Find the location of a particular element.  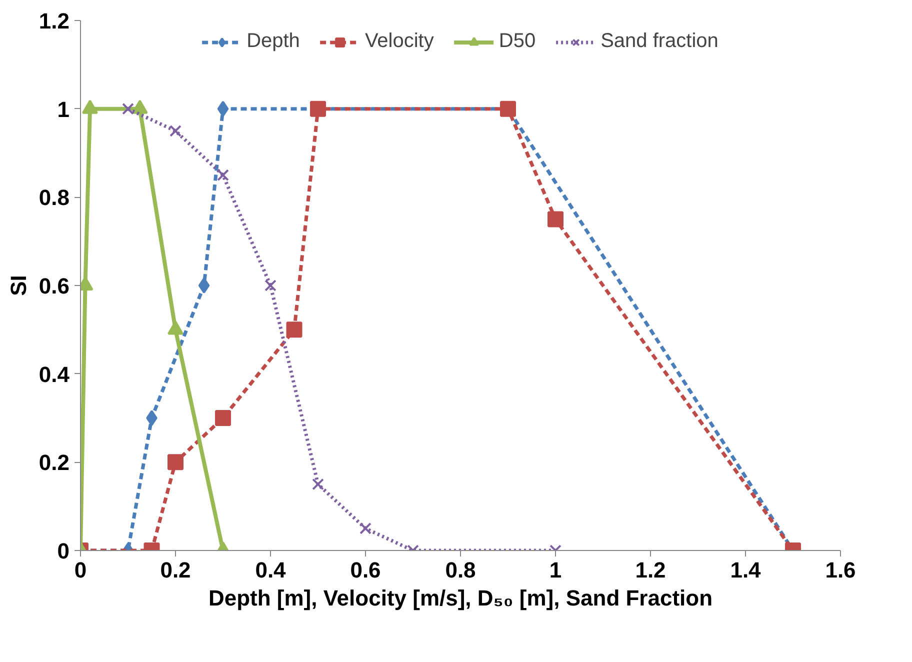

legend-label: D50 is located at coordinates (517, 41).